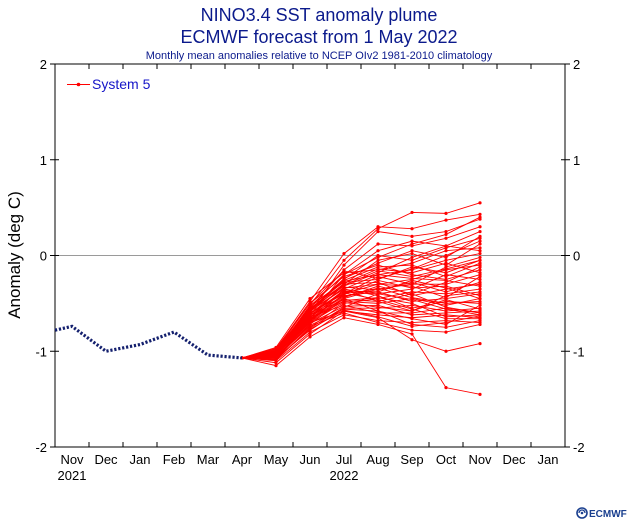 Image resolution: width=638 pixels, height=523 pixels. Describe the element at coordinates (43, 64) in the screenshot. I see `y-tick-label-left: 2` at that location.